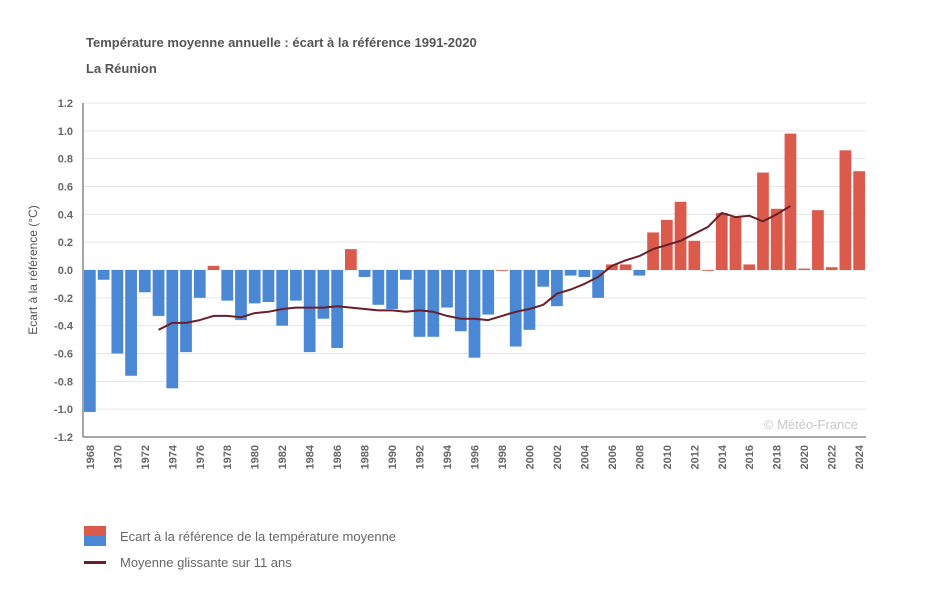 The height and width of the screenshot is (608, 928). What do you see at coordinates (366, 457) in the screenshot?
I see `x-tick-label: 1988` at bounding box center [366, 457].